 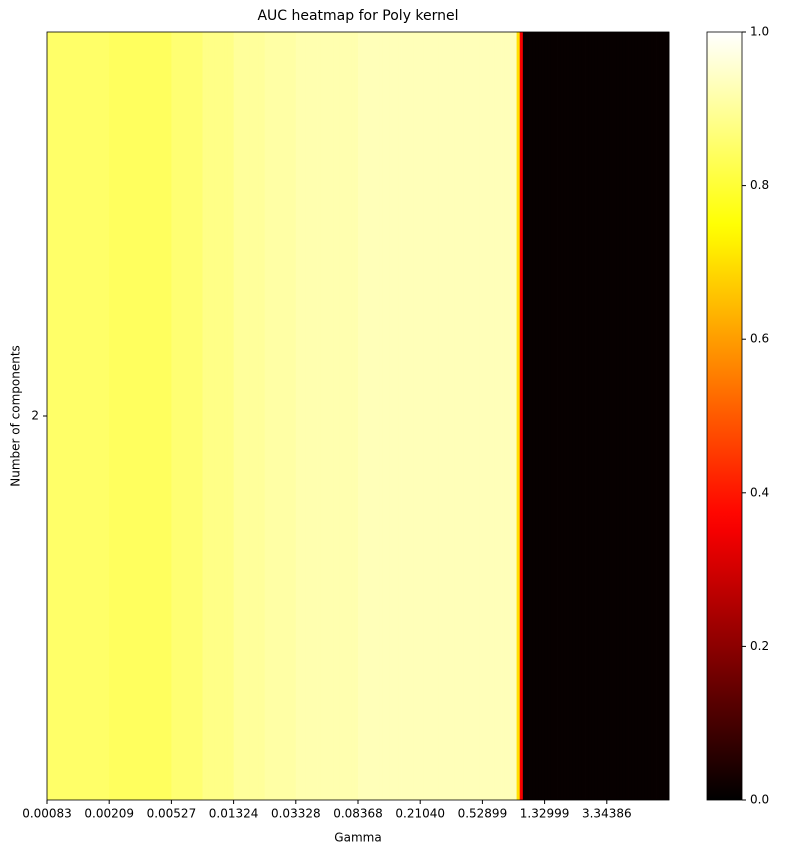 What do you see at coordinates (109, 814) in the screenshot?
I see `x-tick-label: 0.00209` at bounding box center [109, 814].